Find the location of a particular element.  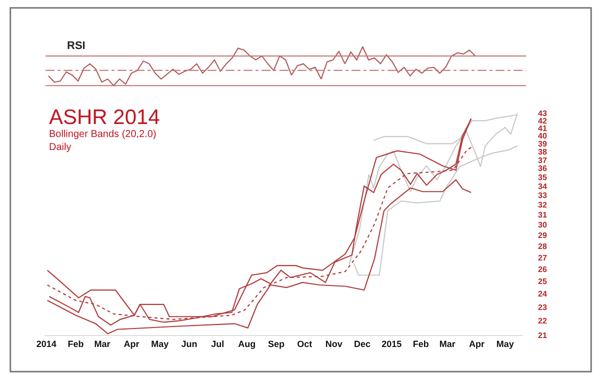

y-tick-label: 25 is located at coordinates (543, 281).